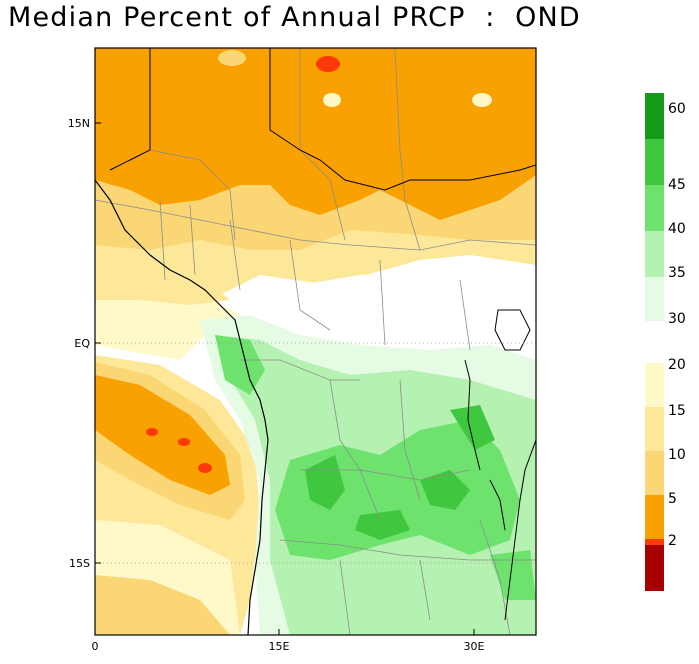 Image resolution: width=699 pixels, height=664 pixels. I want to click on colorbar-swatch-pale-green, so click(654, 299).